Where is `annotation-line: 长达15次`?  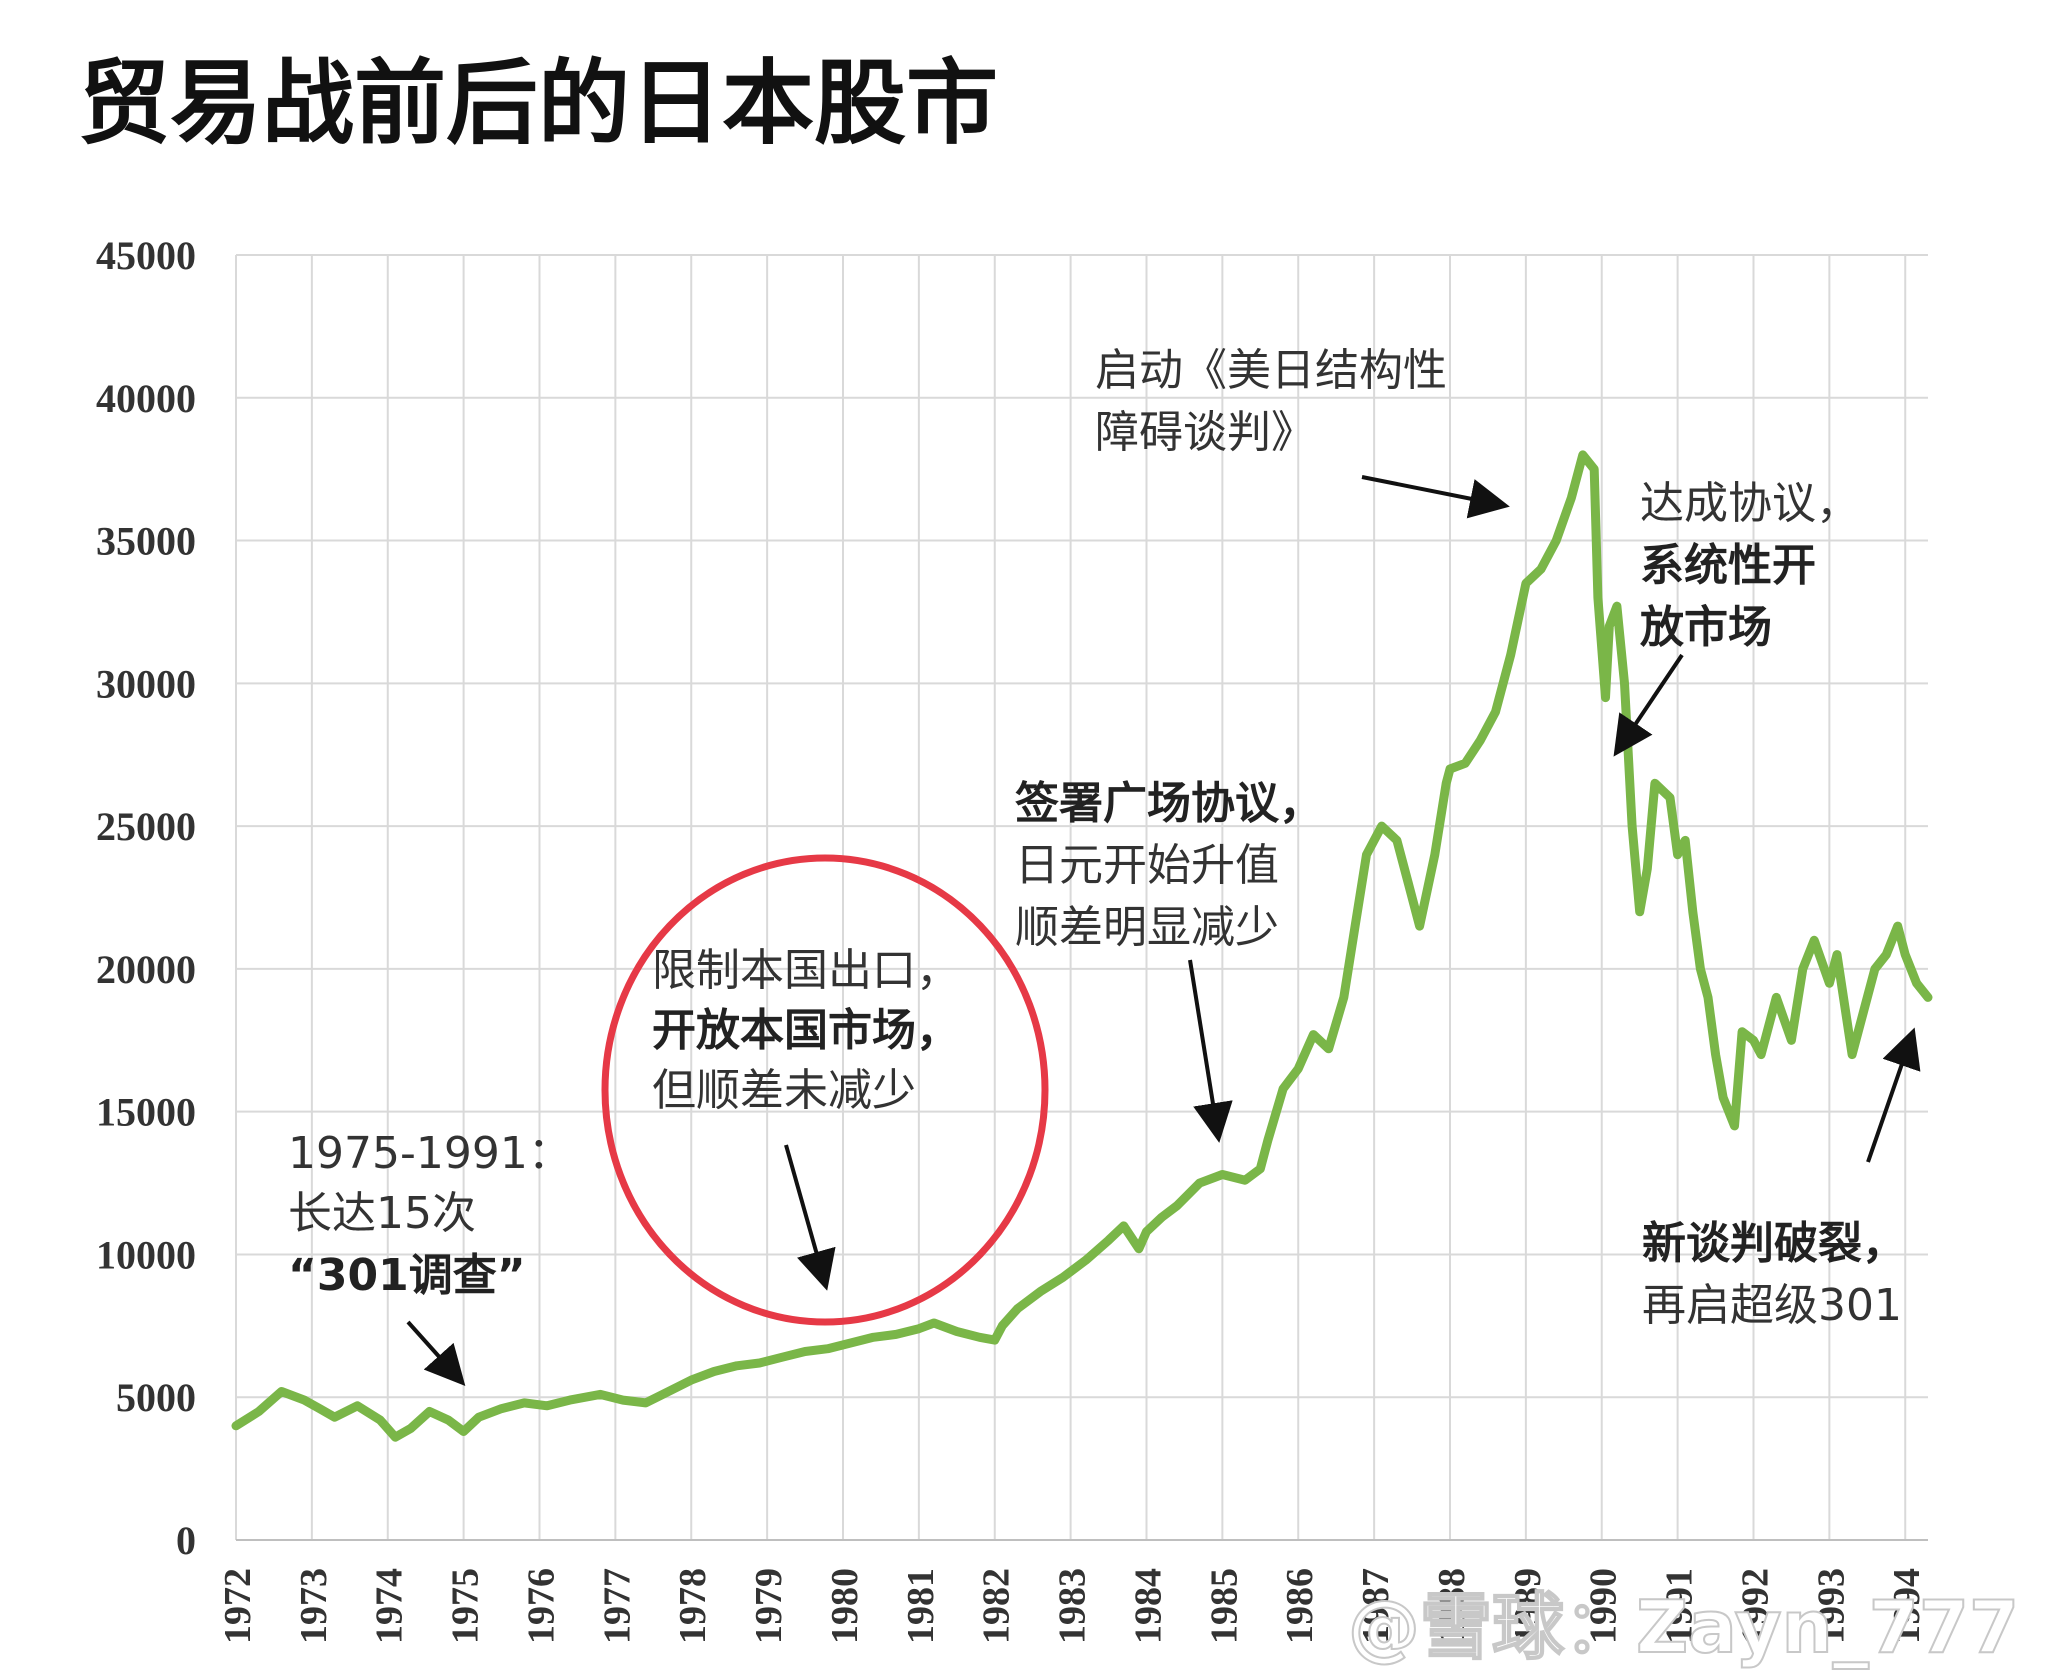
annotation-line: 长达15次 is located at coordinates (382, 1213).